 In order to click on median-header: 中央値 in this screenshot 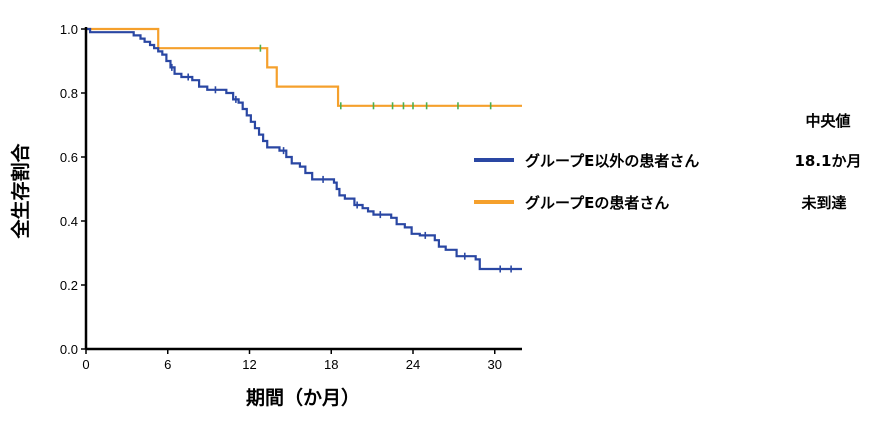, I will do `click(827, 121)`.